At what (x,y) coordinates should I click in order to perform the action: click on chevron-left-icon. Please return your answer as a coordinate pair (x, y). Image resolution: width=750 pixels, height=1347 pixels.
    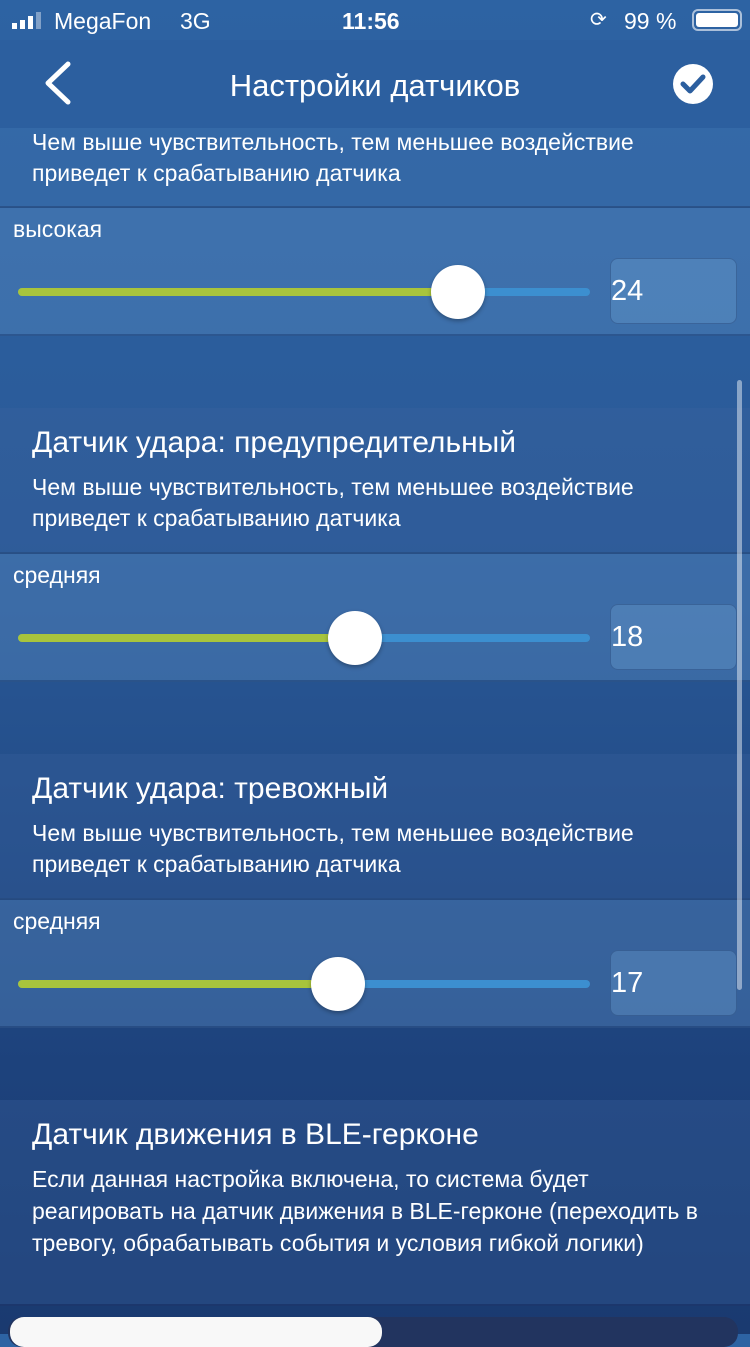
    Looking at the image, I should click on (58, 83).